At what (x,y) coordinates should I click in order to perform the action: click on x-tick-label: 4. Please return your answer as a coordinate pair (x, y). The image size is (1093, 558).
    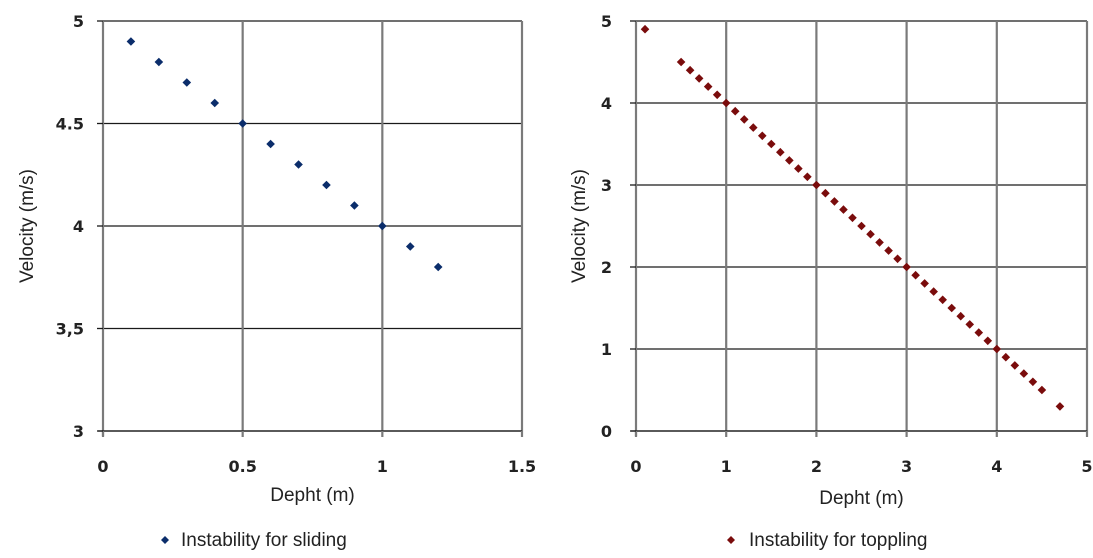
    Looking at the image, I should click on (996, 466).